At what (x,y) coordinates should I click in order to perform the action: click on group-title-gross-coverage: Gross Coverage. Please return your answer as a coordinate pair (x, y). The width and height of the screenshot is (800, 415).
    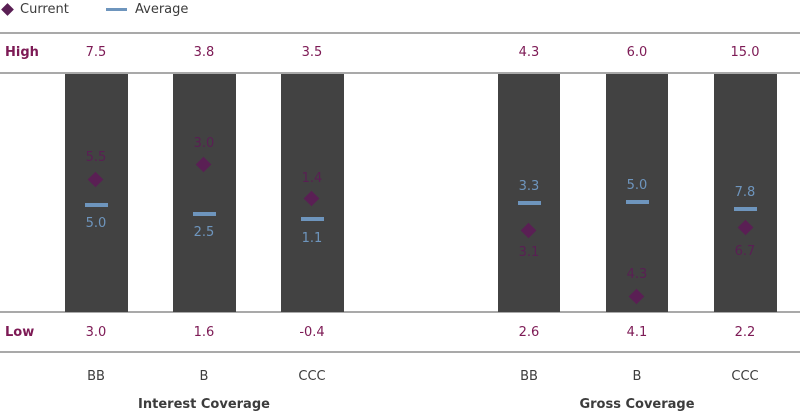
    Looking at the image, I should click on (637, 404).